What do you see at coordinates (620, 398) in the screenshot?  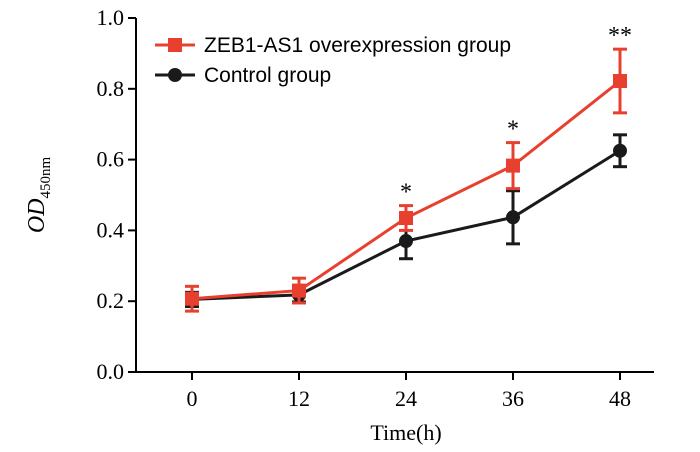 I see `x-tick-label: 48` at bounding box center [620, 398].